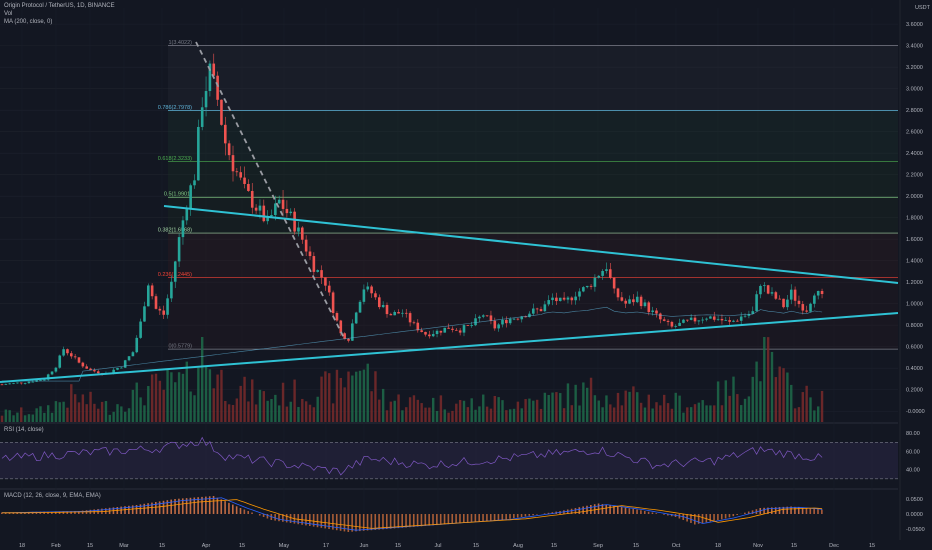 Image resolution: width=932 pixels, height=550 pixels. Describe the element at coordinates (59, 6) in the screenshot. I see `chart-title: Origin Protocol / TetherUS, 1D, BINANCE` at that location.